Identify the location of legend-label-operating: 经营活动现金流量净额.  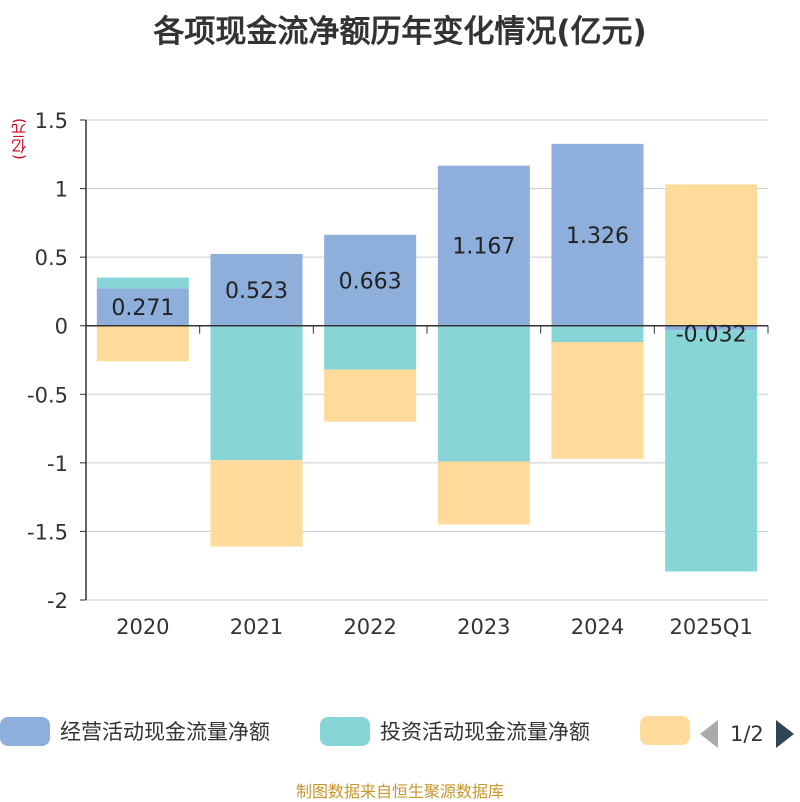
(165, 732).